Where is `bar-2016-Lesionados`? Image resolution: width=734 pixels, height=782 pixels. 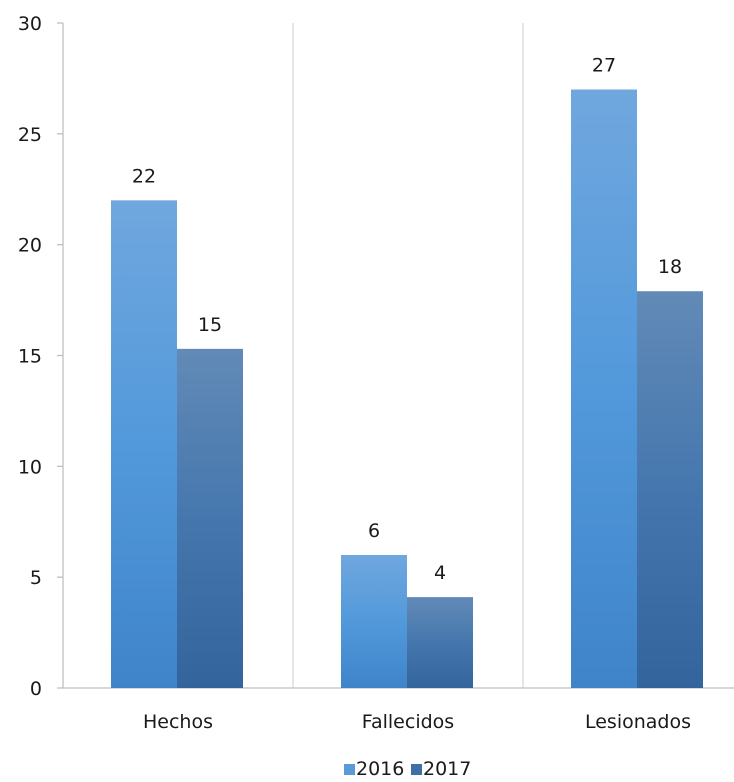 bar-2016-Lesionados is located at coordinates (604, 388).